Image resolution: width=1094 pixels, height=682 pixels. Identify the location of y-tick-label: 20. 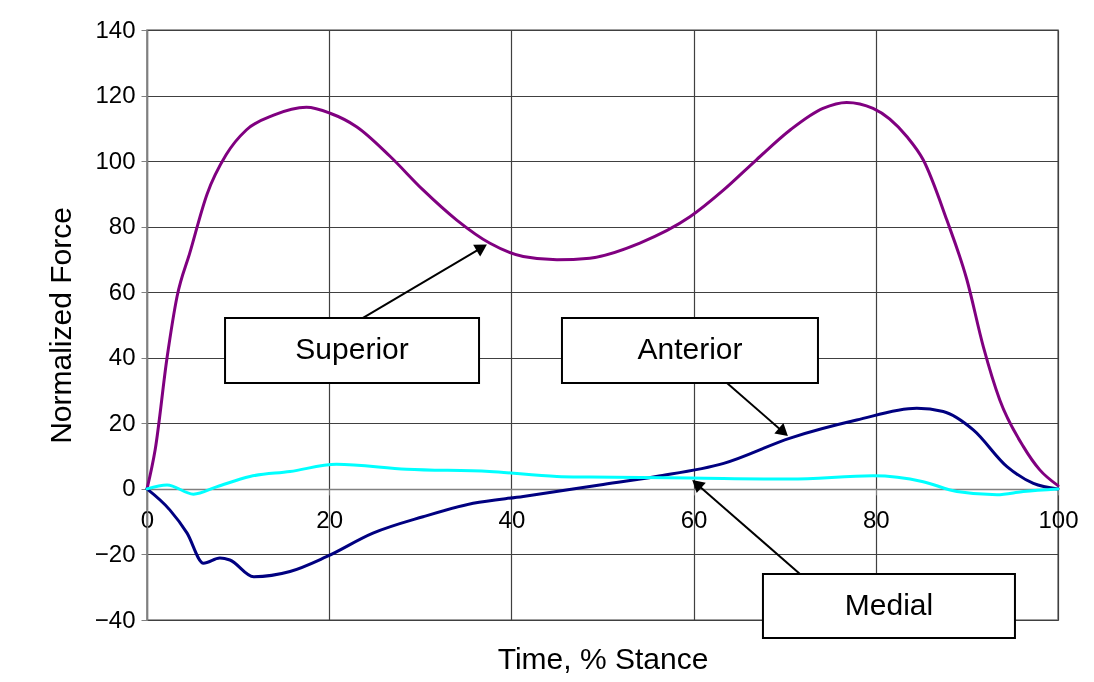
(122, 422).